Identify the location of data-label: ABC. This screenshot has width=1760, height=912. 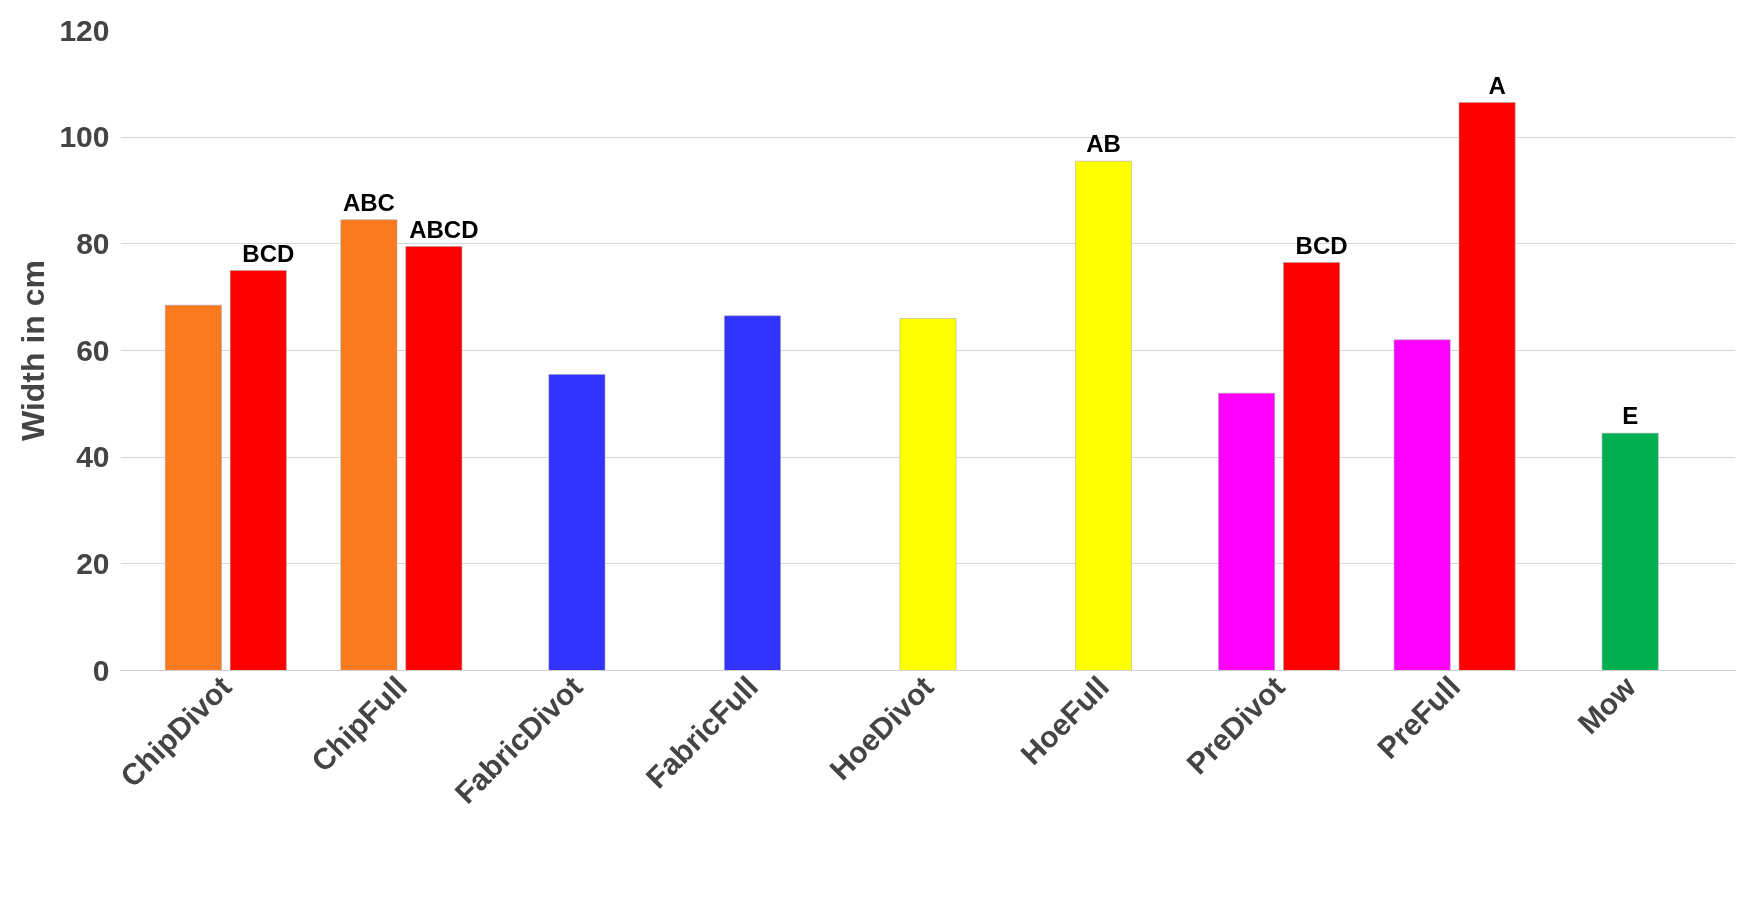
(368, 202).